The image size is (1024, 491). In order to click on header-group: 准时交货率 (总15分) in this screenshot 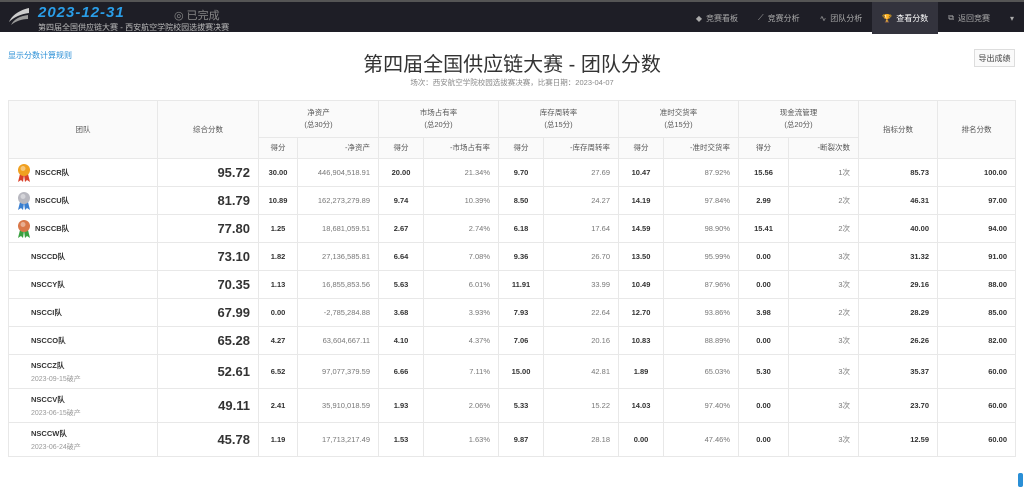, I will do `click(678, 119)`.